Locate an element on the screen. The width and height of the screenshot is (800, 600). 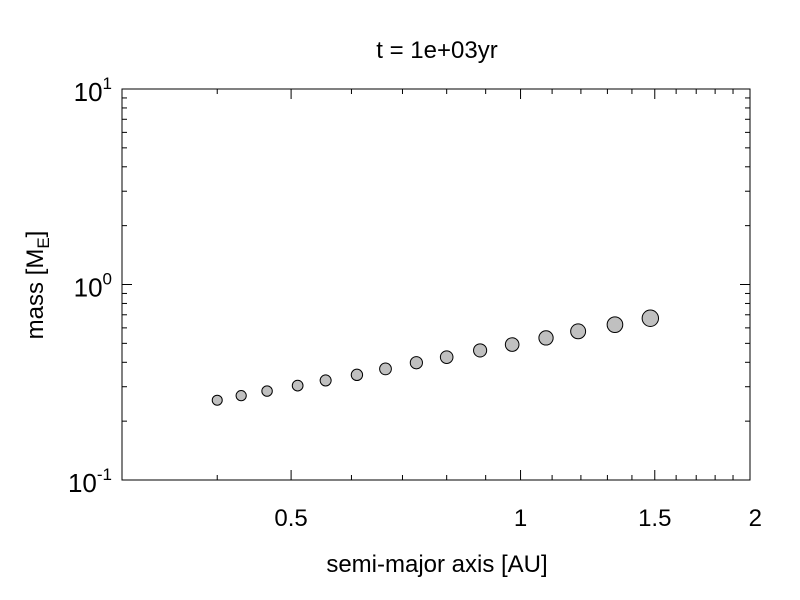
data-points is located at coordinates (435, 357).